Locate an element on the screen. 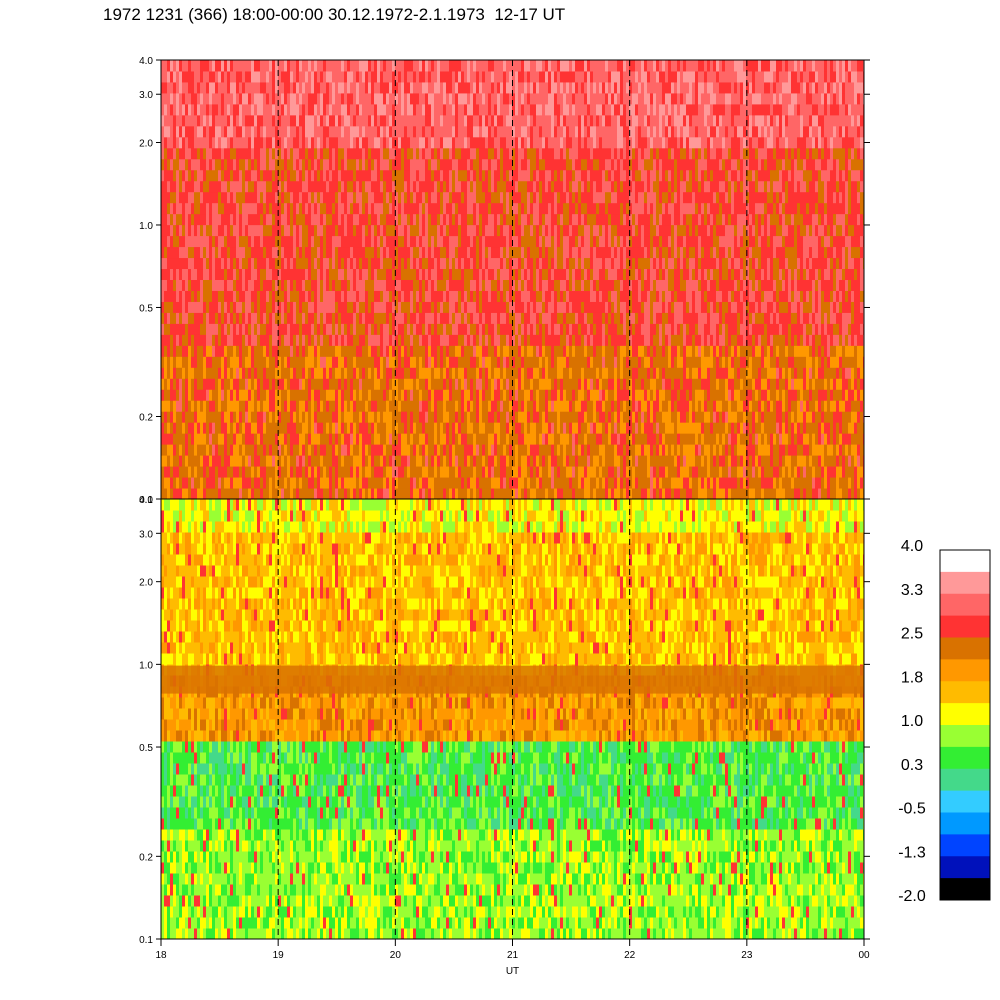 The width and height of the screenshot is (1000, 1000). colorbar-label: -0.5 is located at coordinates (912, 809).